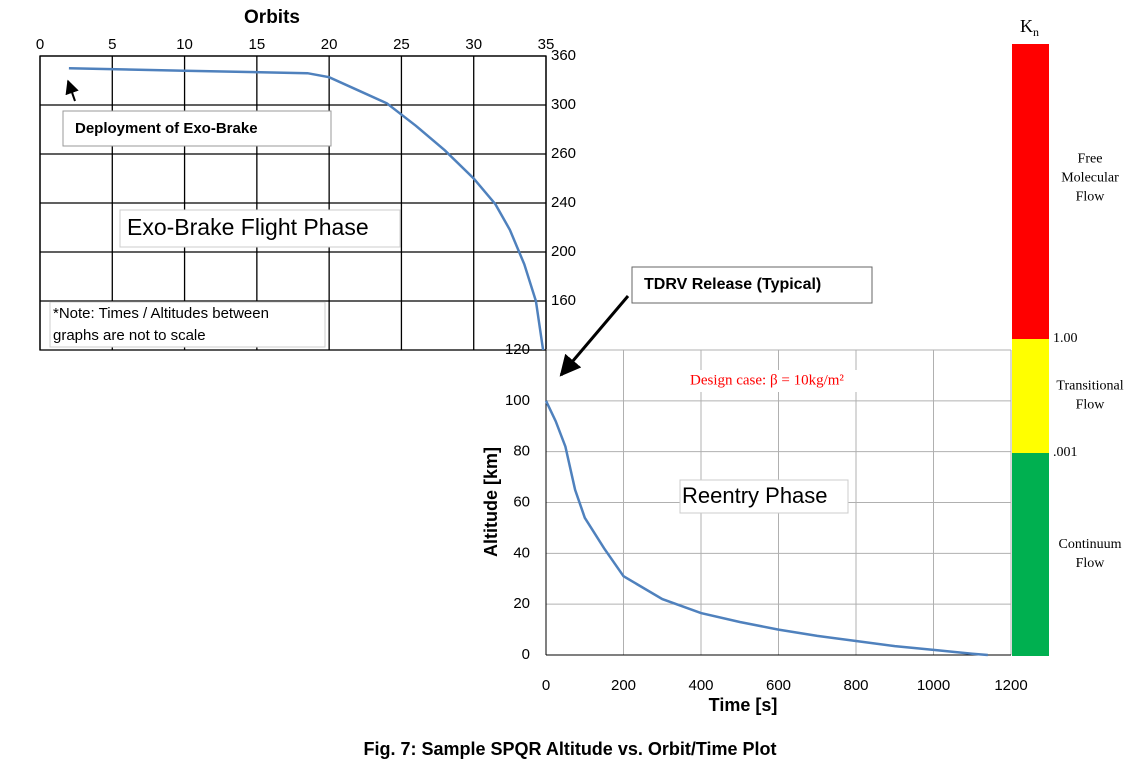 The width and height of the screenshot is (1141, 769). What do you see at coordinates (184, 44) in the screenshot?
I see `x-tick-label: 10` at bounding box center [184, 44].